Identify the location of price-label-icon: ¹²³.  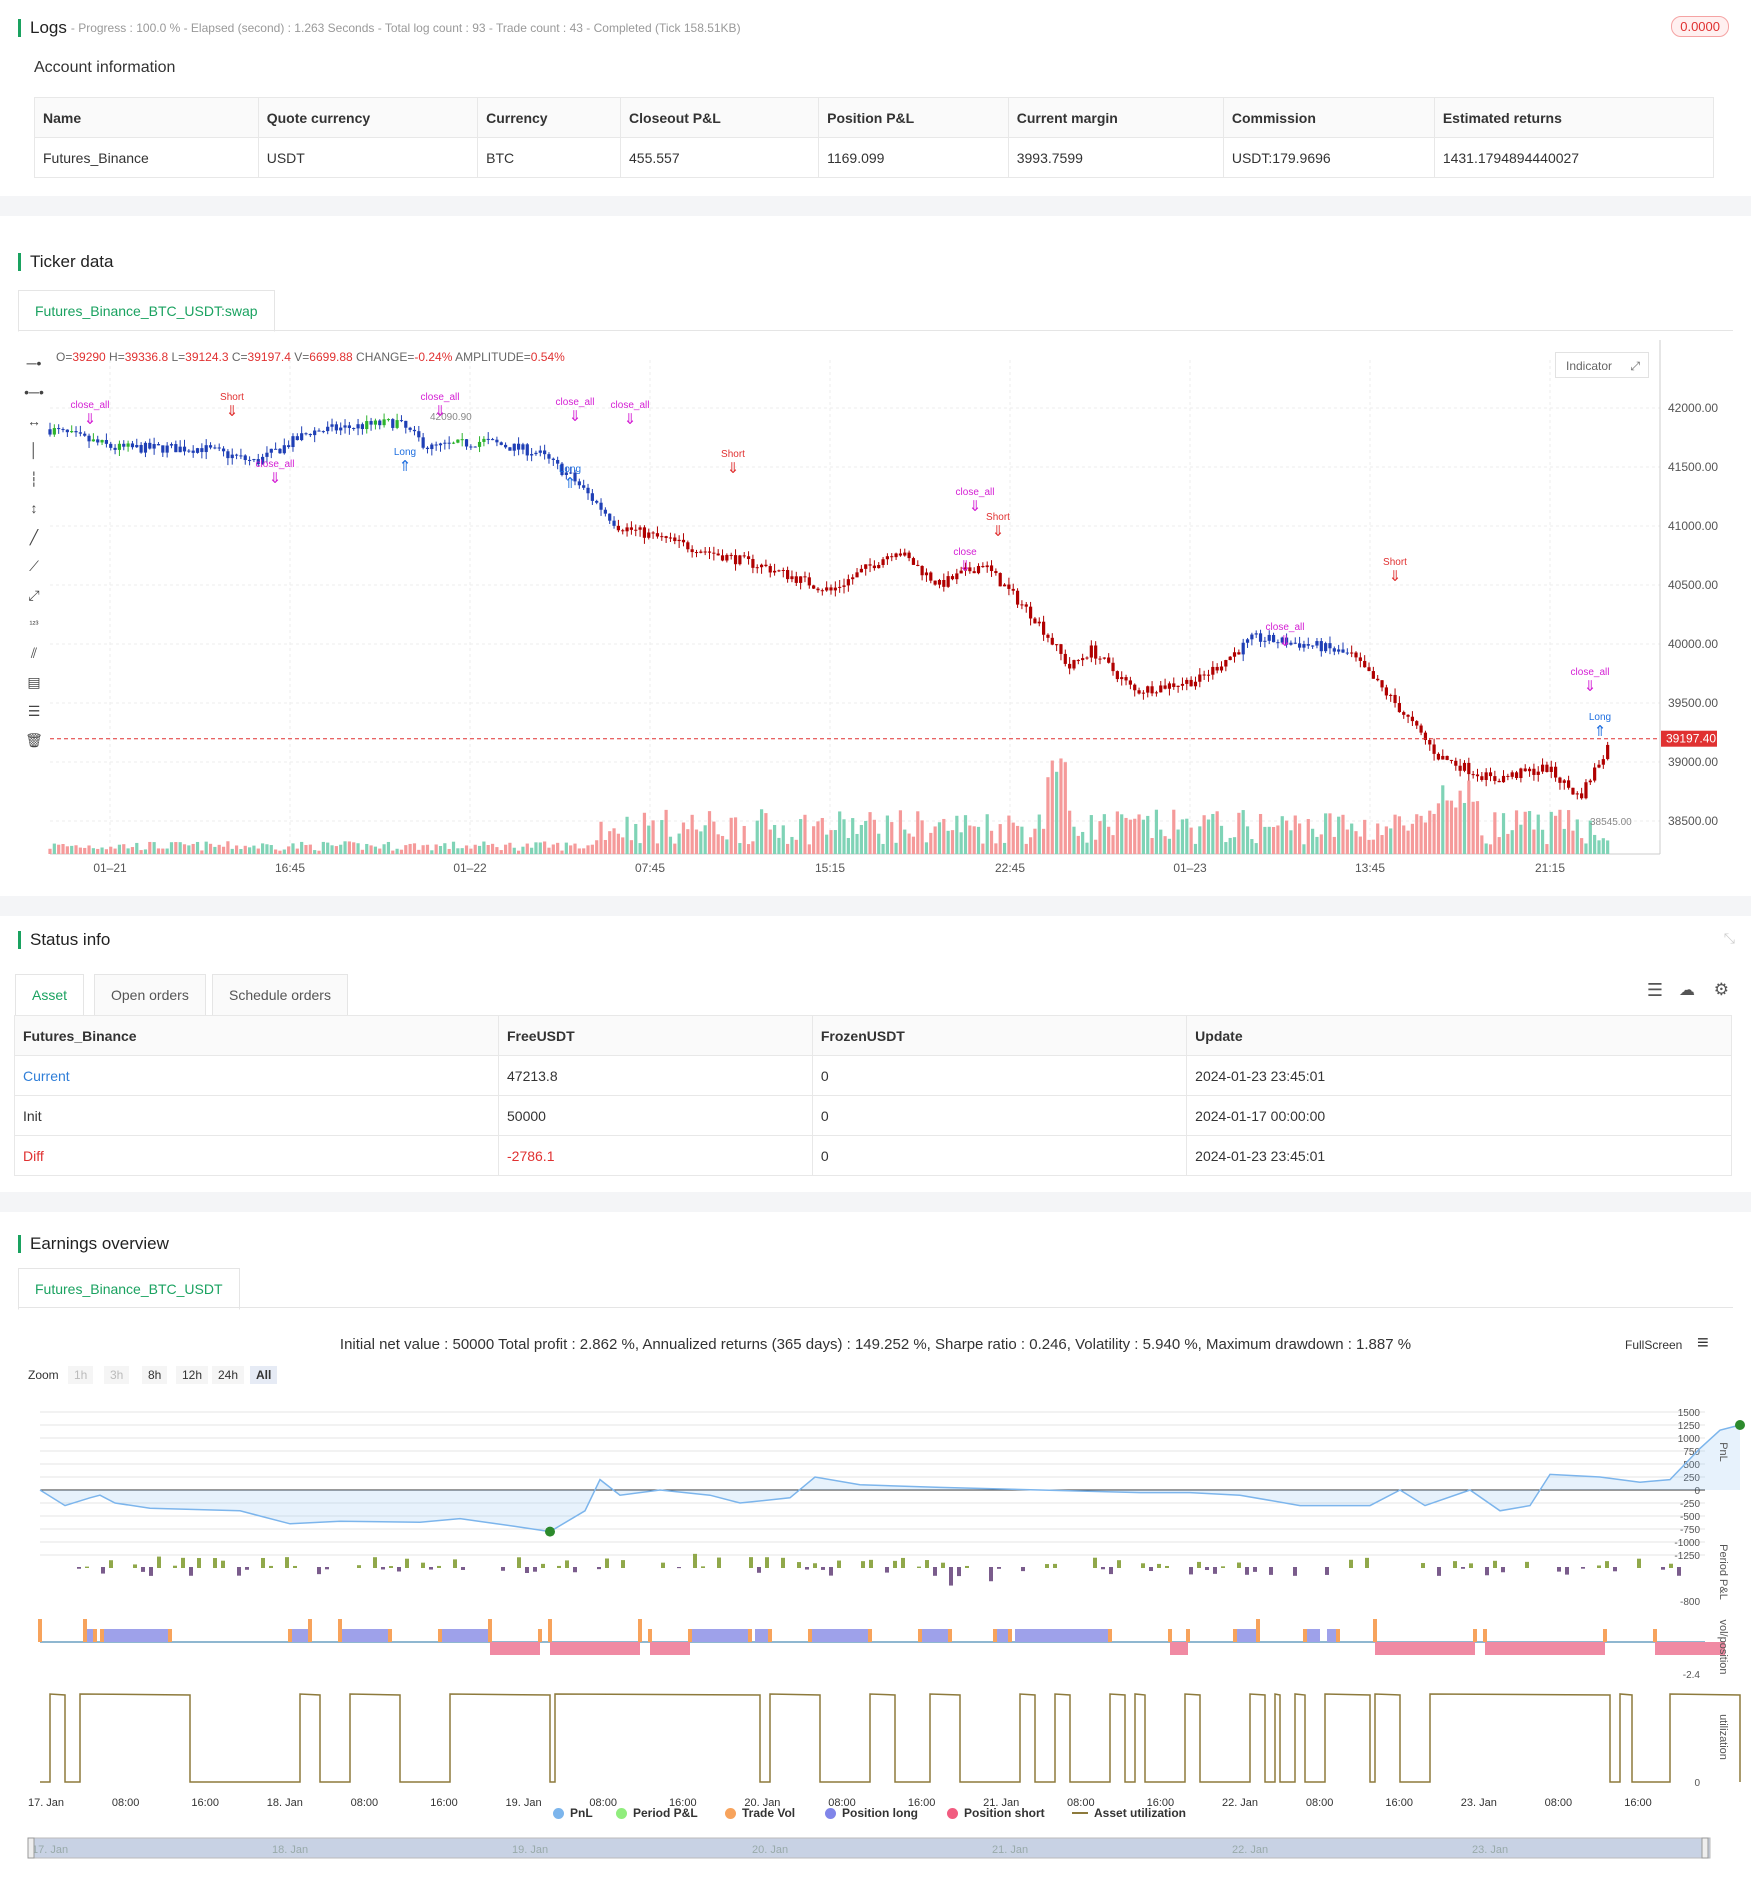
(34, 624).